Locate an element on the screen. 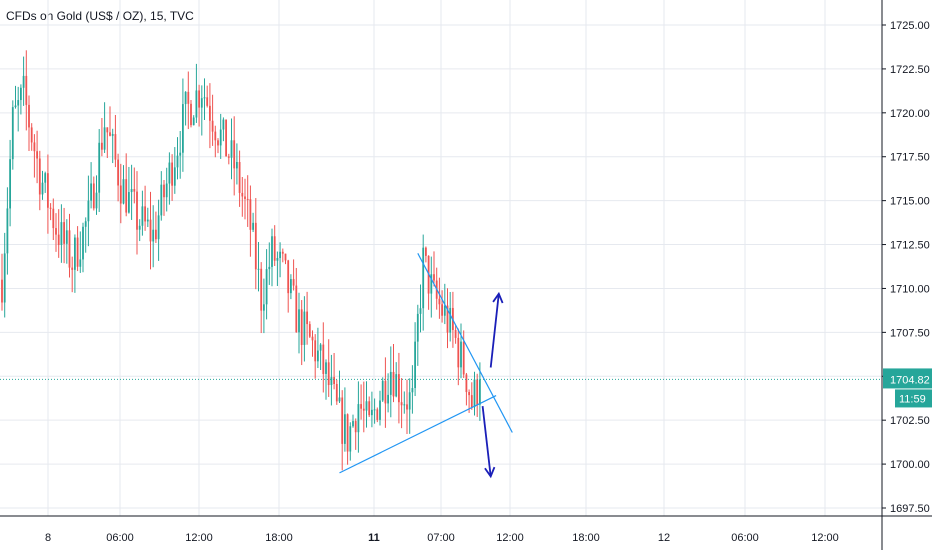 This screenshot has height=550, width=932. price-label-value: 1704.82 is located at coordinates (910, 380).